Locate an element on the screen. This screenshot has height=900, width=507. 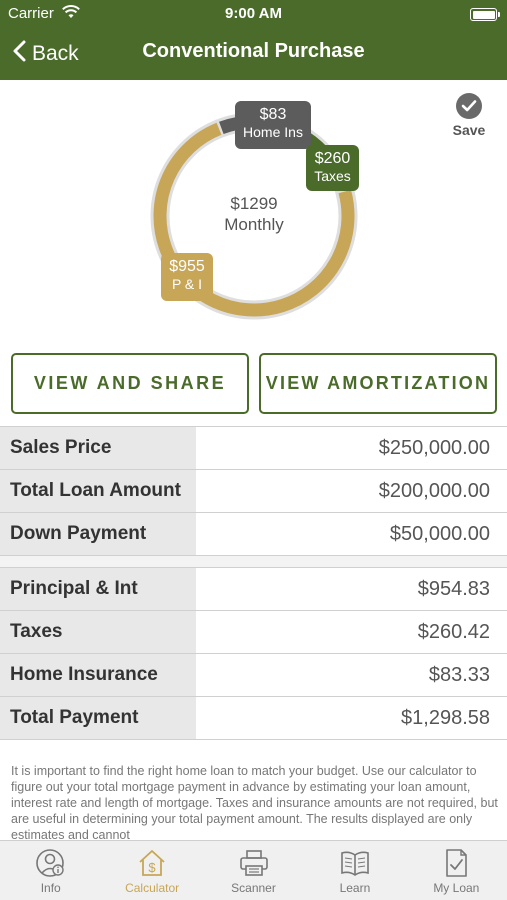
view-and-share-button: VIEW AND SHARE is located at coordinates (130, 383).